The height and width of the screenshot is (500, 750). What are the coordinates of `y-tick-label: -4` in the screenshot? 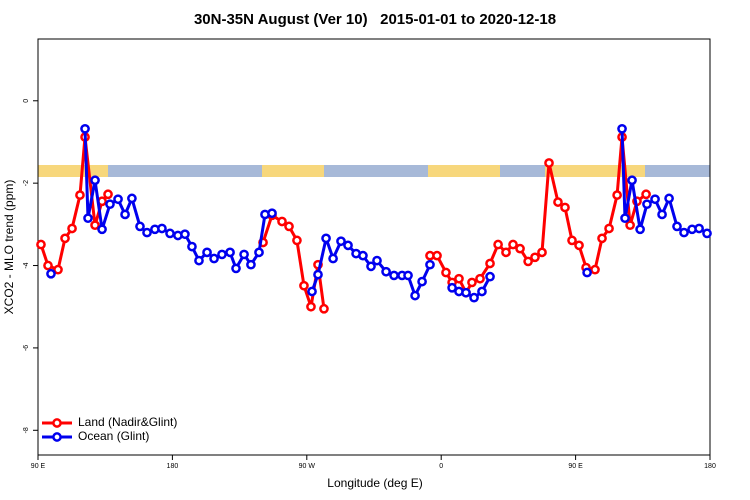 It's located at (26, 265).